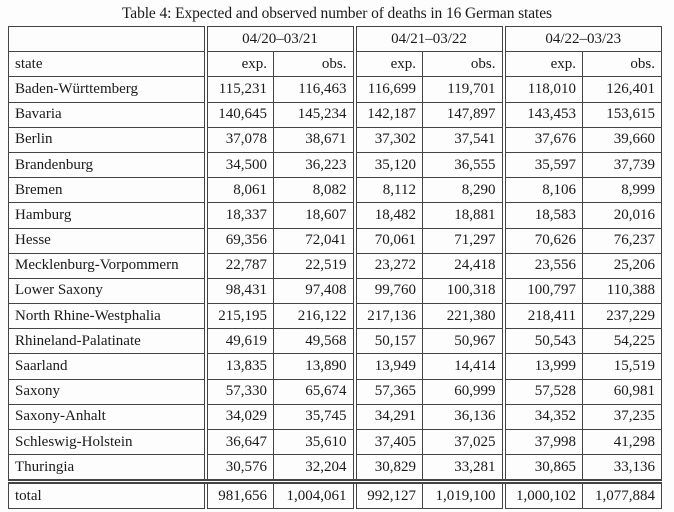 This screenshot has width=674, height=512. What do you see at coordinates (622, 190) in the screenshot?
I see `observed-cell: 8,999` at bounding box center [622, 190].